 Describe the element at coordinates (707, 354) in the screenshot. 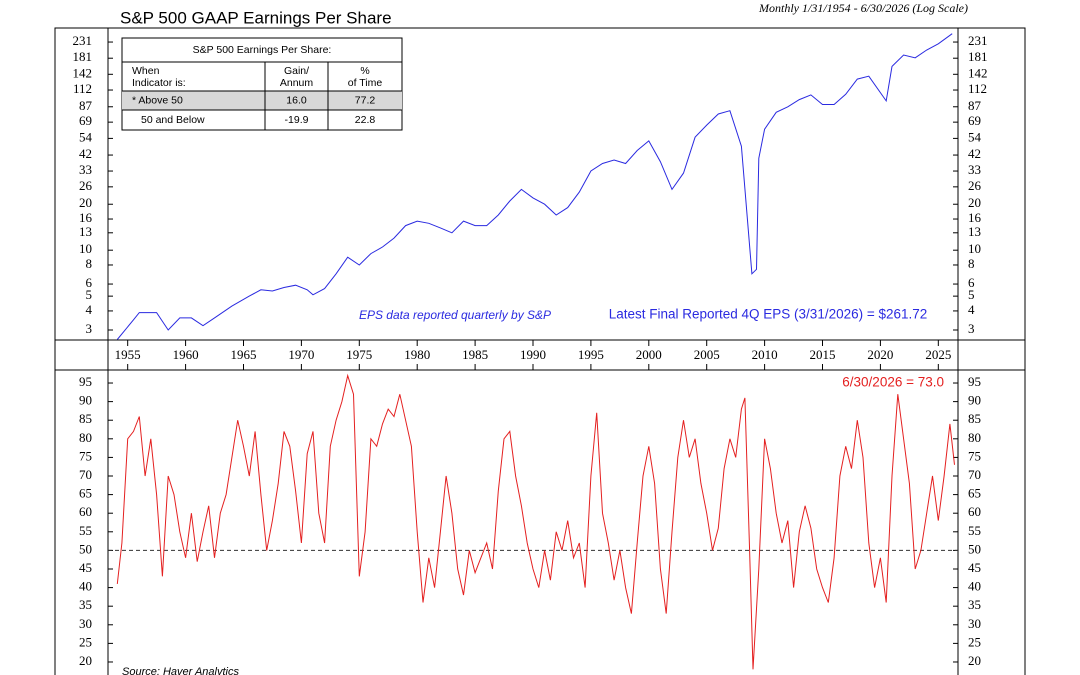

I see `x-tick-label: 2005` at that location.